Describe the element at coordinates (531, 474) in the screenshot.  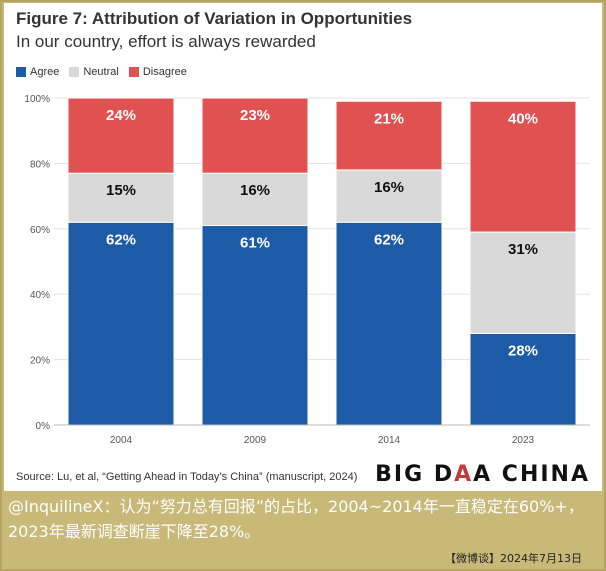
I see `brand-text-right: A CHINA` at that location.